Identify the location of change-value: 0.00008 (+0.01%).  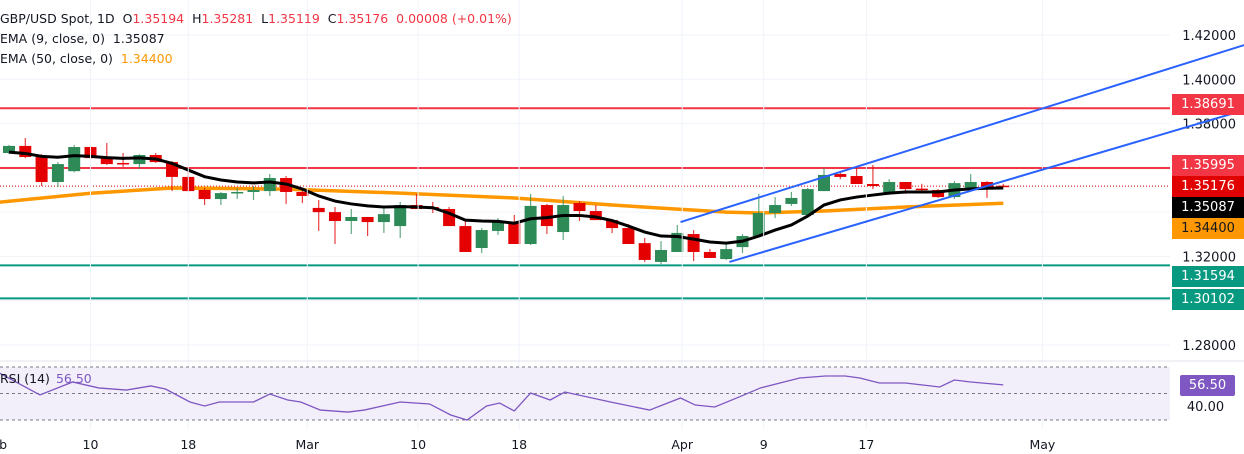
(454, 18).